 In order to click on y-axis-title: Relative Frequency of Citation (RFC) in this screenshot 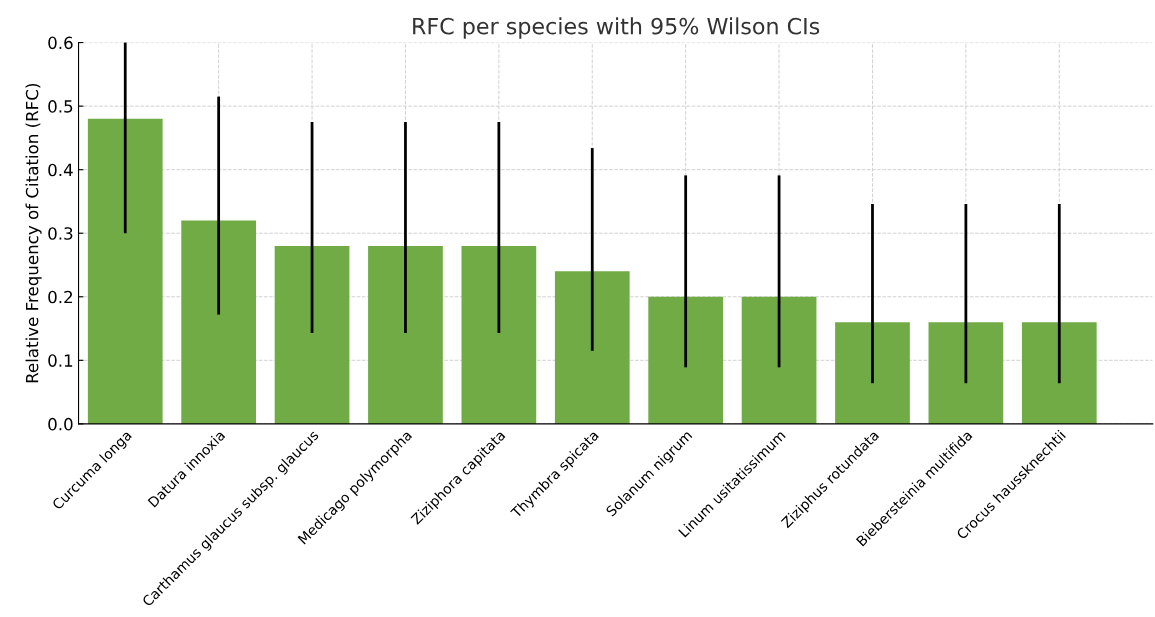, I will do `click(33, 233)`.